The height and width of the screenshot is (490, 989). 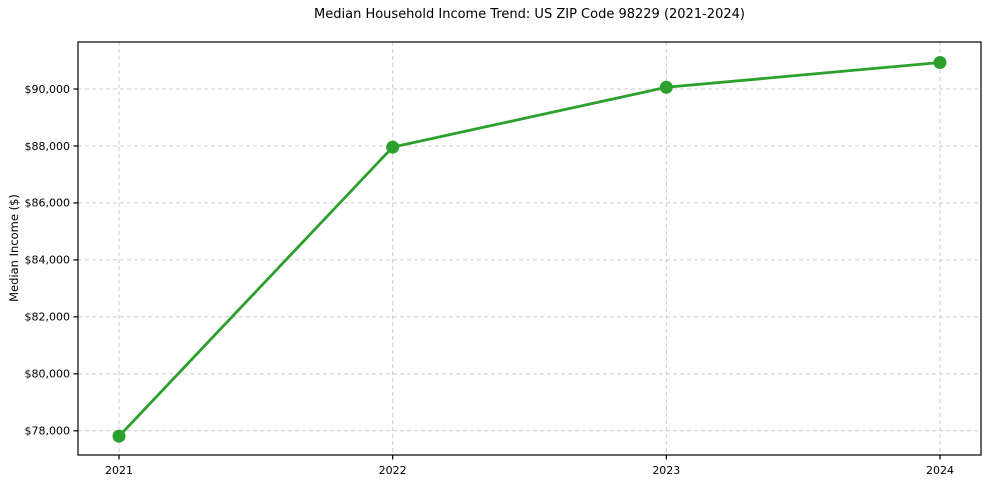 I want to click on data-point-2021, so click(x=119, y=436).